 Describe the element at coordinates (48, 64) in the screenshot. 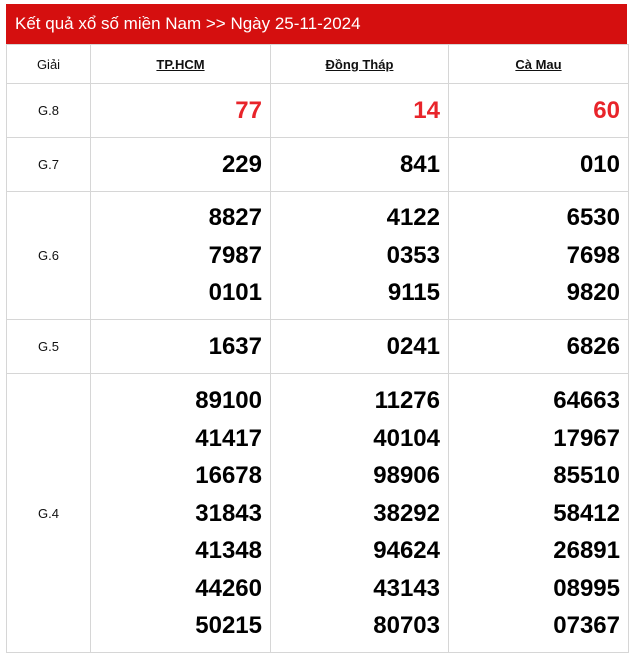

I see `prize-header: Giải` at that location.